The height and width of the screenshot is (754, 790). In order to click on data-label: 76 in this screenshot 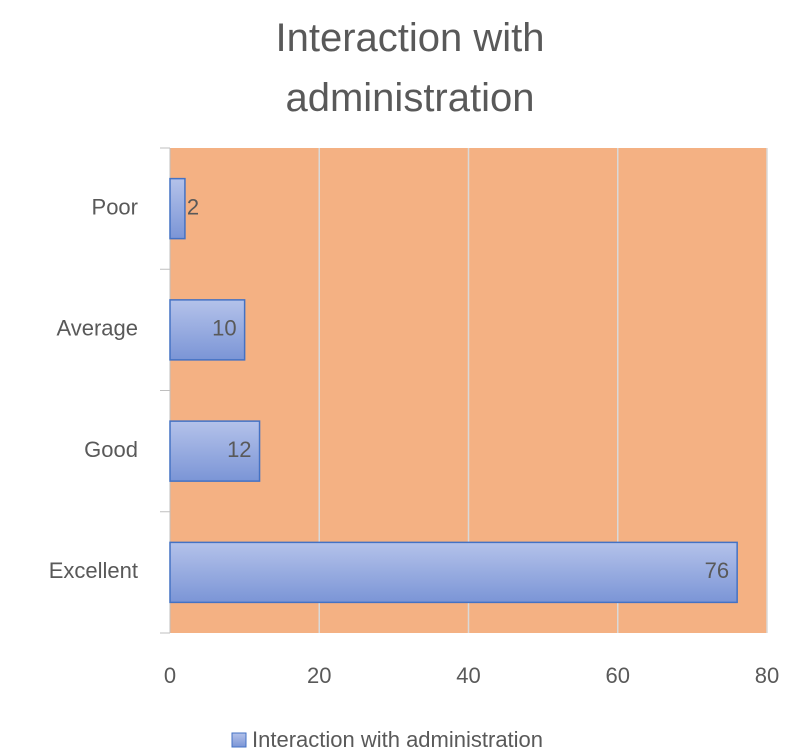, I will do `click(717, 570)`.